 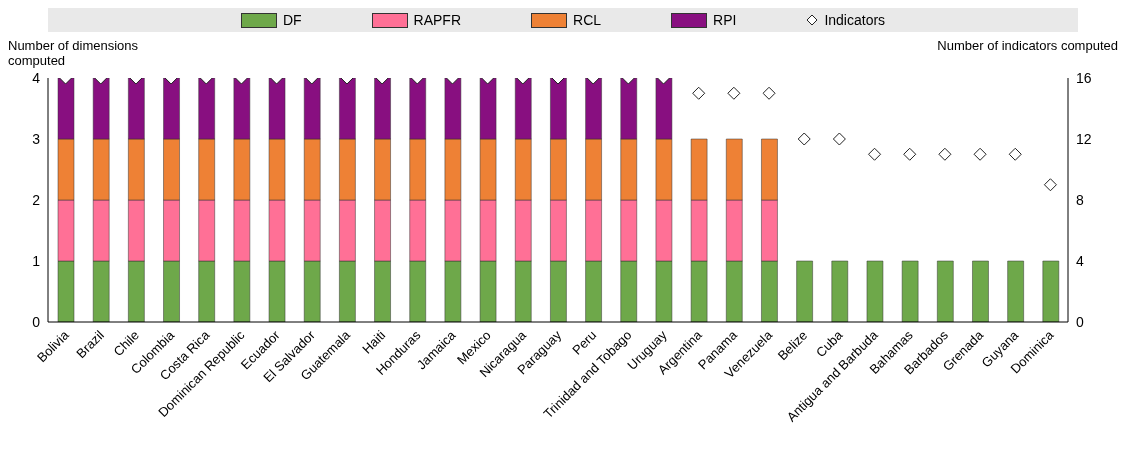 What do you see at coordinates (1080, 260) in the screenshot?
I see `y2-tick-label: 4` at bounding box center [1080, 260].